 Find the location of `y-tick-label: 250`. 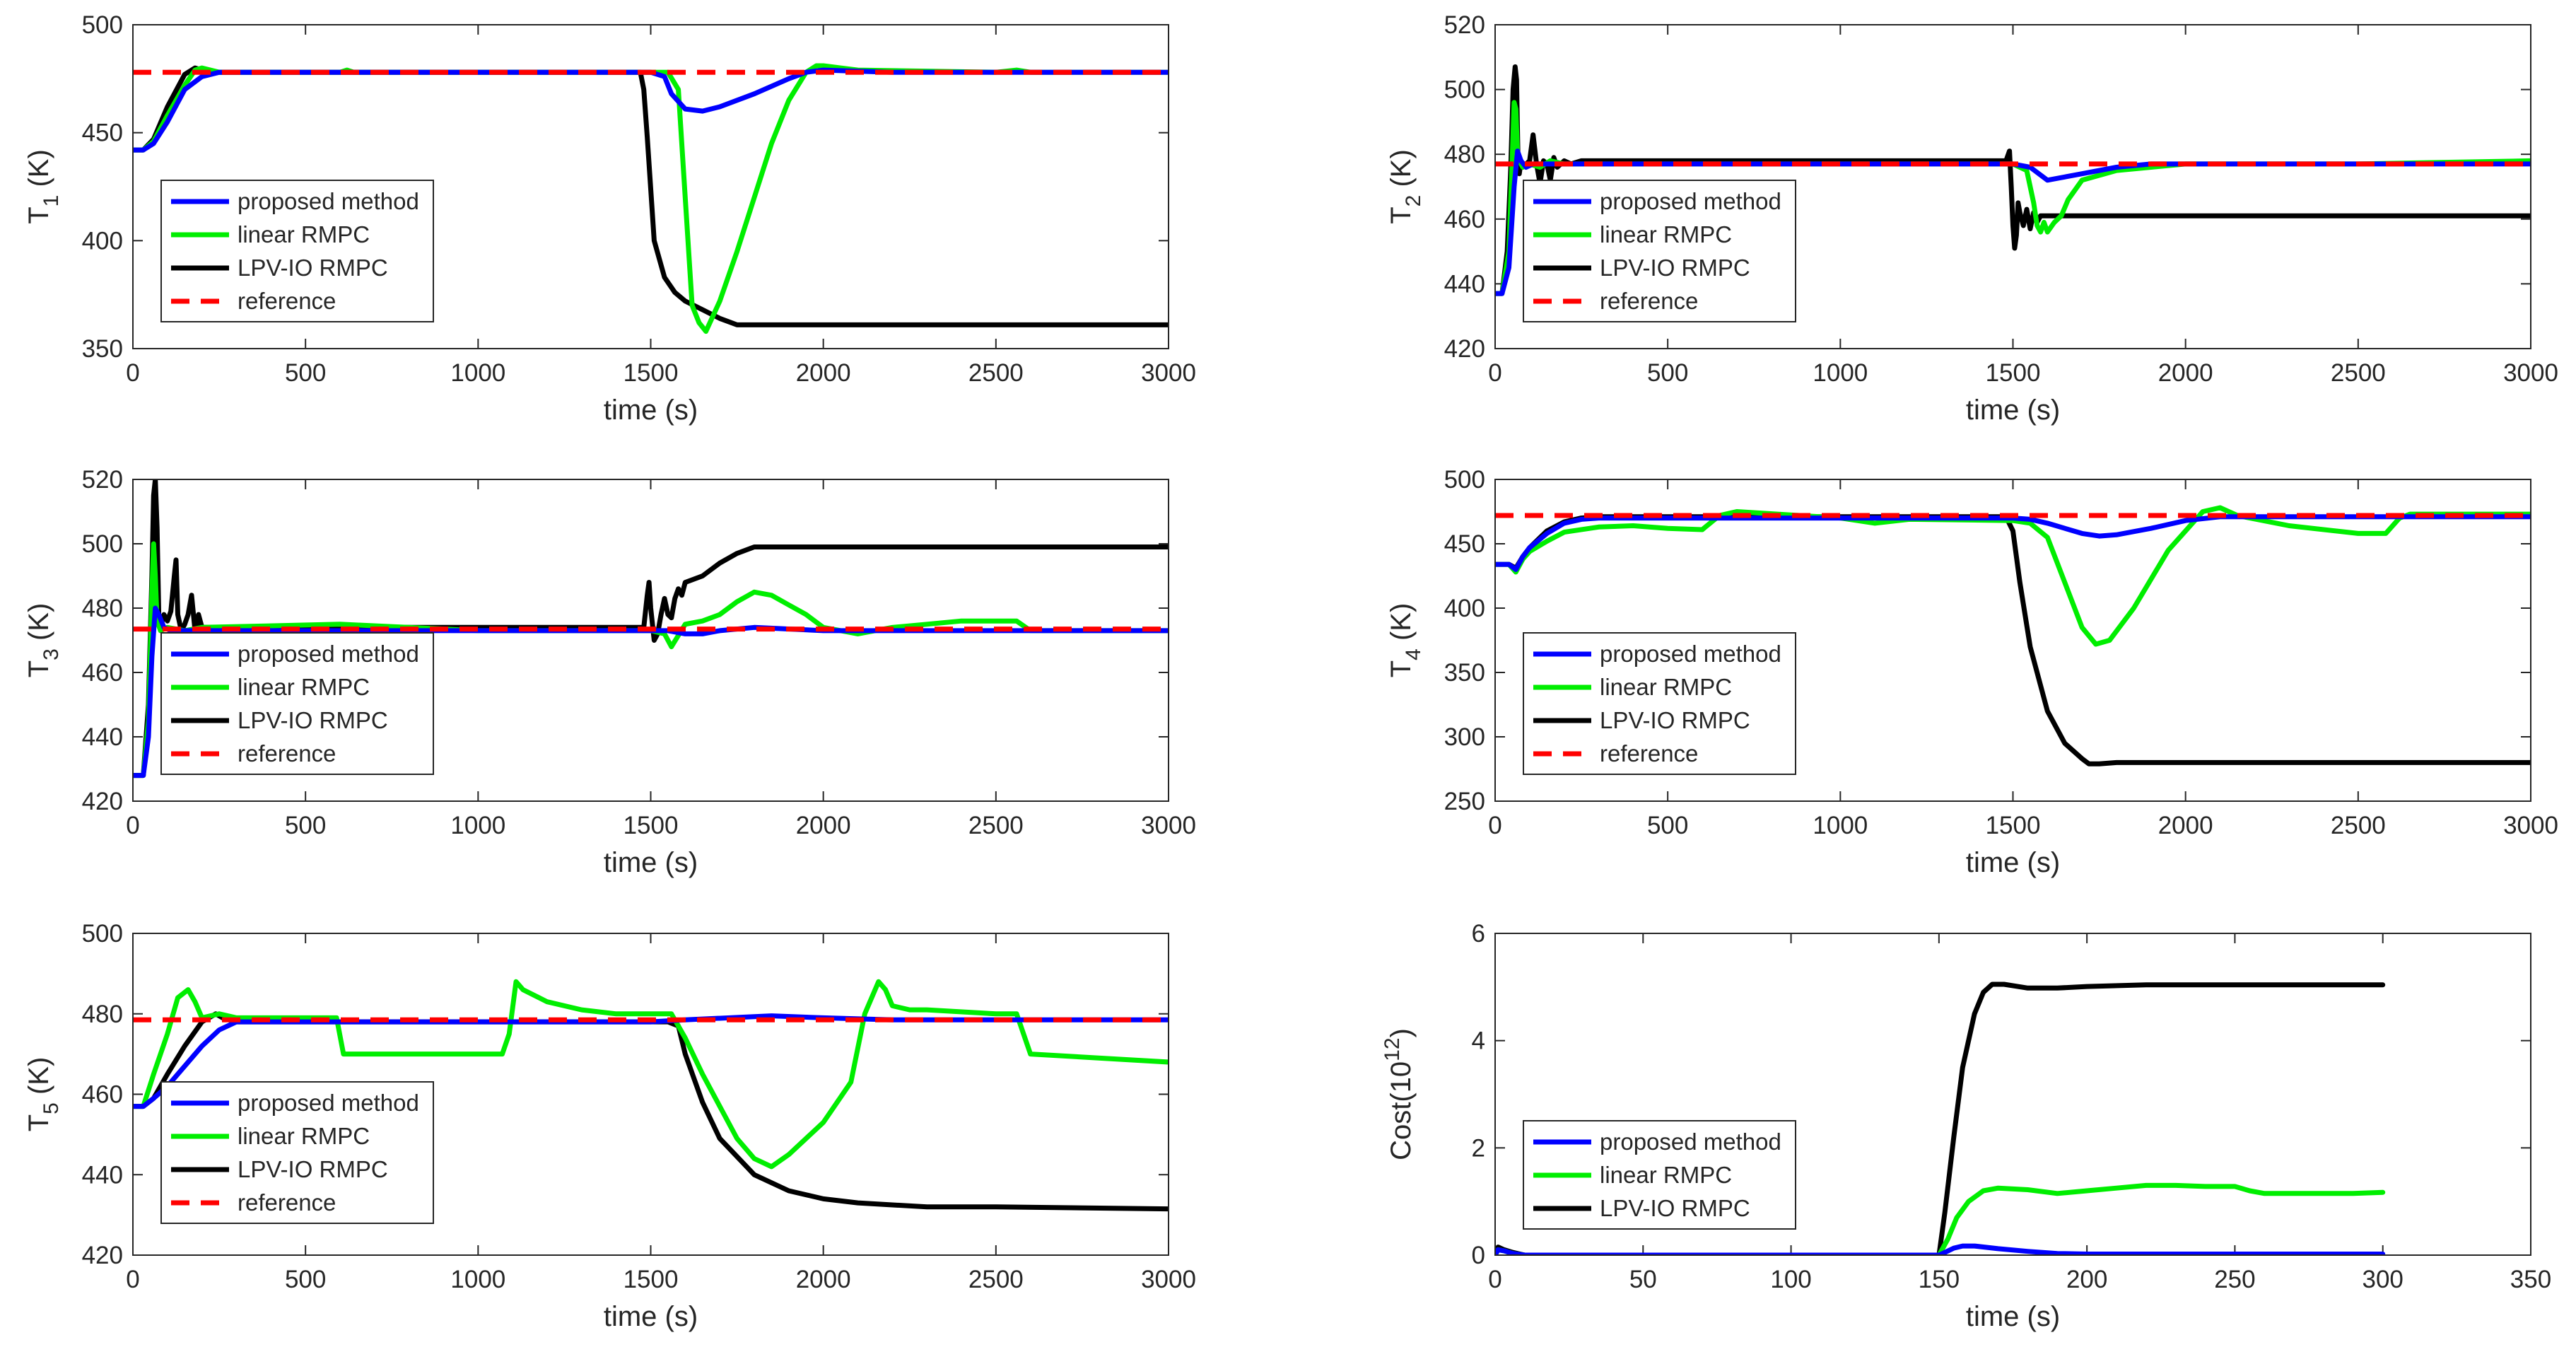

y-tick-label: 250 is located at coordinates (1464, 801).